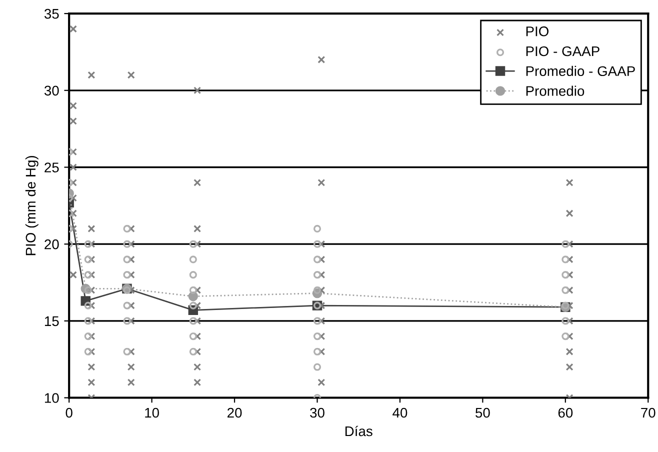 The width and height of the screenshot is (658, 452). What do you see at coordinates (400, 413) in the screenshot?
I see `x-tick-label: 40` at bounding box center [400, 413].